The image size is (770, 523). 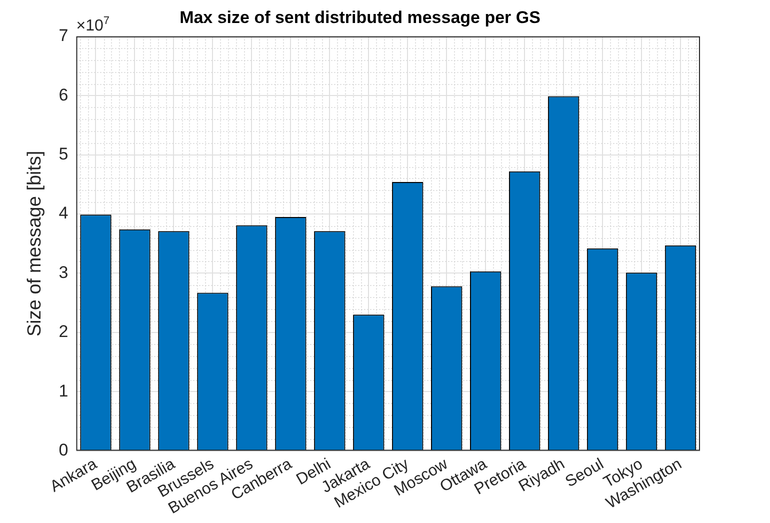 I want to click on y-tick-label: 2, so click(x=63, y=332).